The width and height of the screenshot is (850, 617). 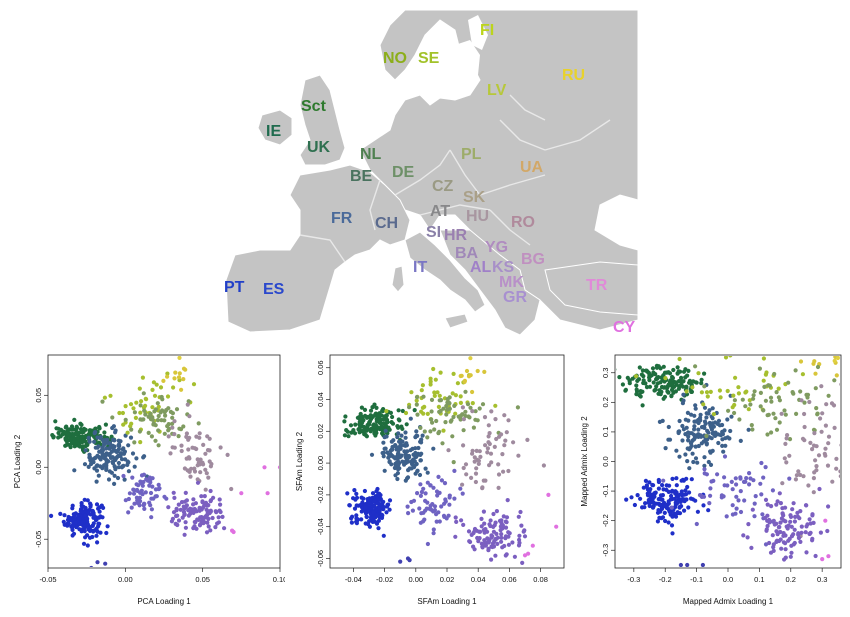 I want to click on y-tick-label: 0.3, so click(x=605, y=373).